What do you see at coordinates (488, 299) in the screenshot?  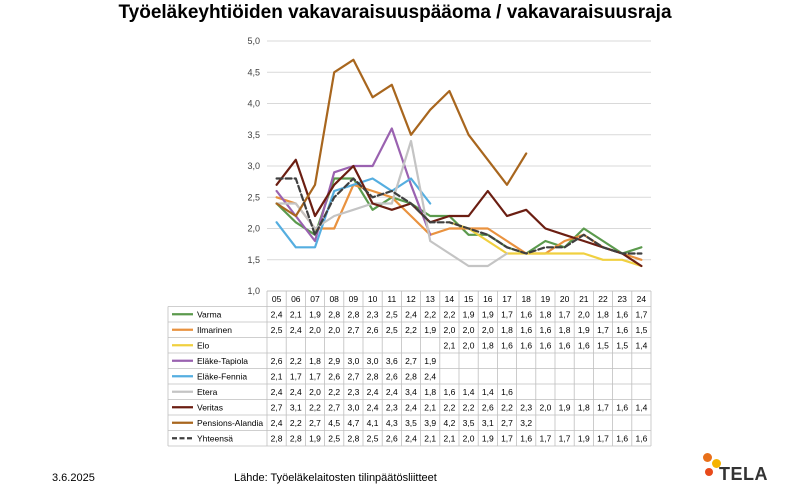 I see `x-tick-label: 16` at bounding box center [488, 299].